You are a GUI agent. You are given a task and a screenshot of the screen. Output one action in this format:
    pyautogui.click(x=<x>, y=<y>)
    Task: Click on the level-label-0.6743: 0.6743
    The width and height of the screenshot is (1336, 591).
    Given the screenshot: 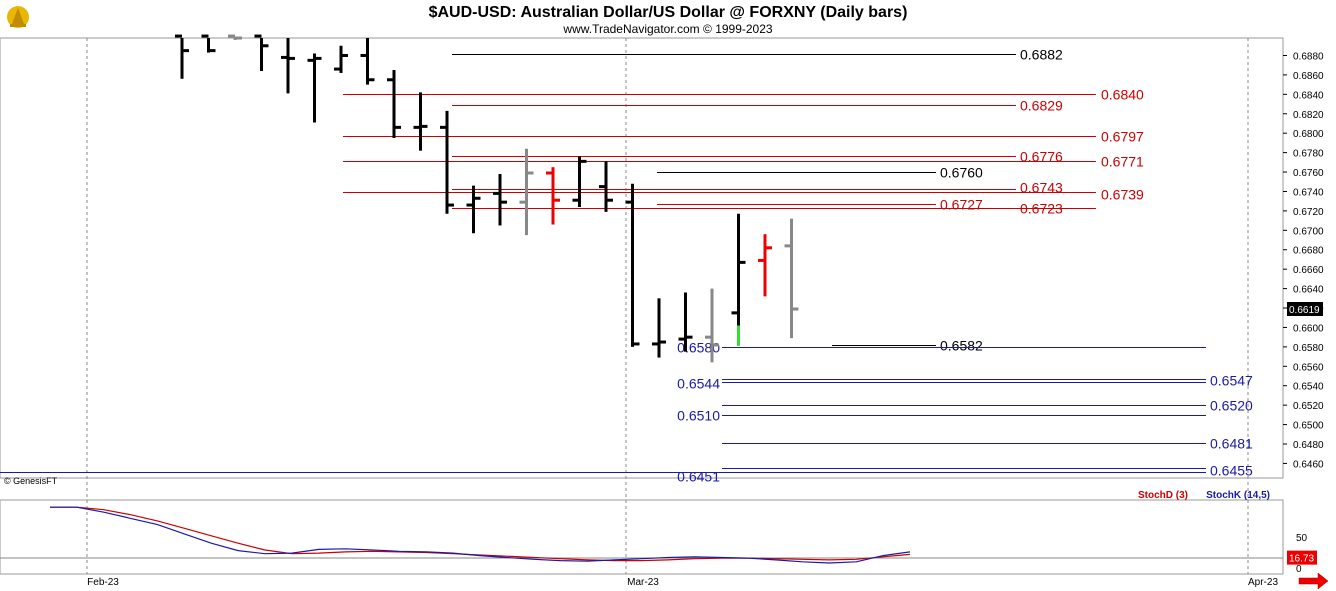 What is the action you would take?
    pyautogui.click(x=1041, y=188)
    